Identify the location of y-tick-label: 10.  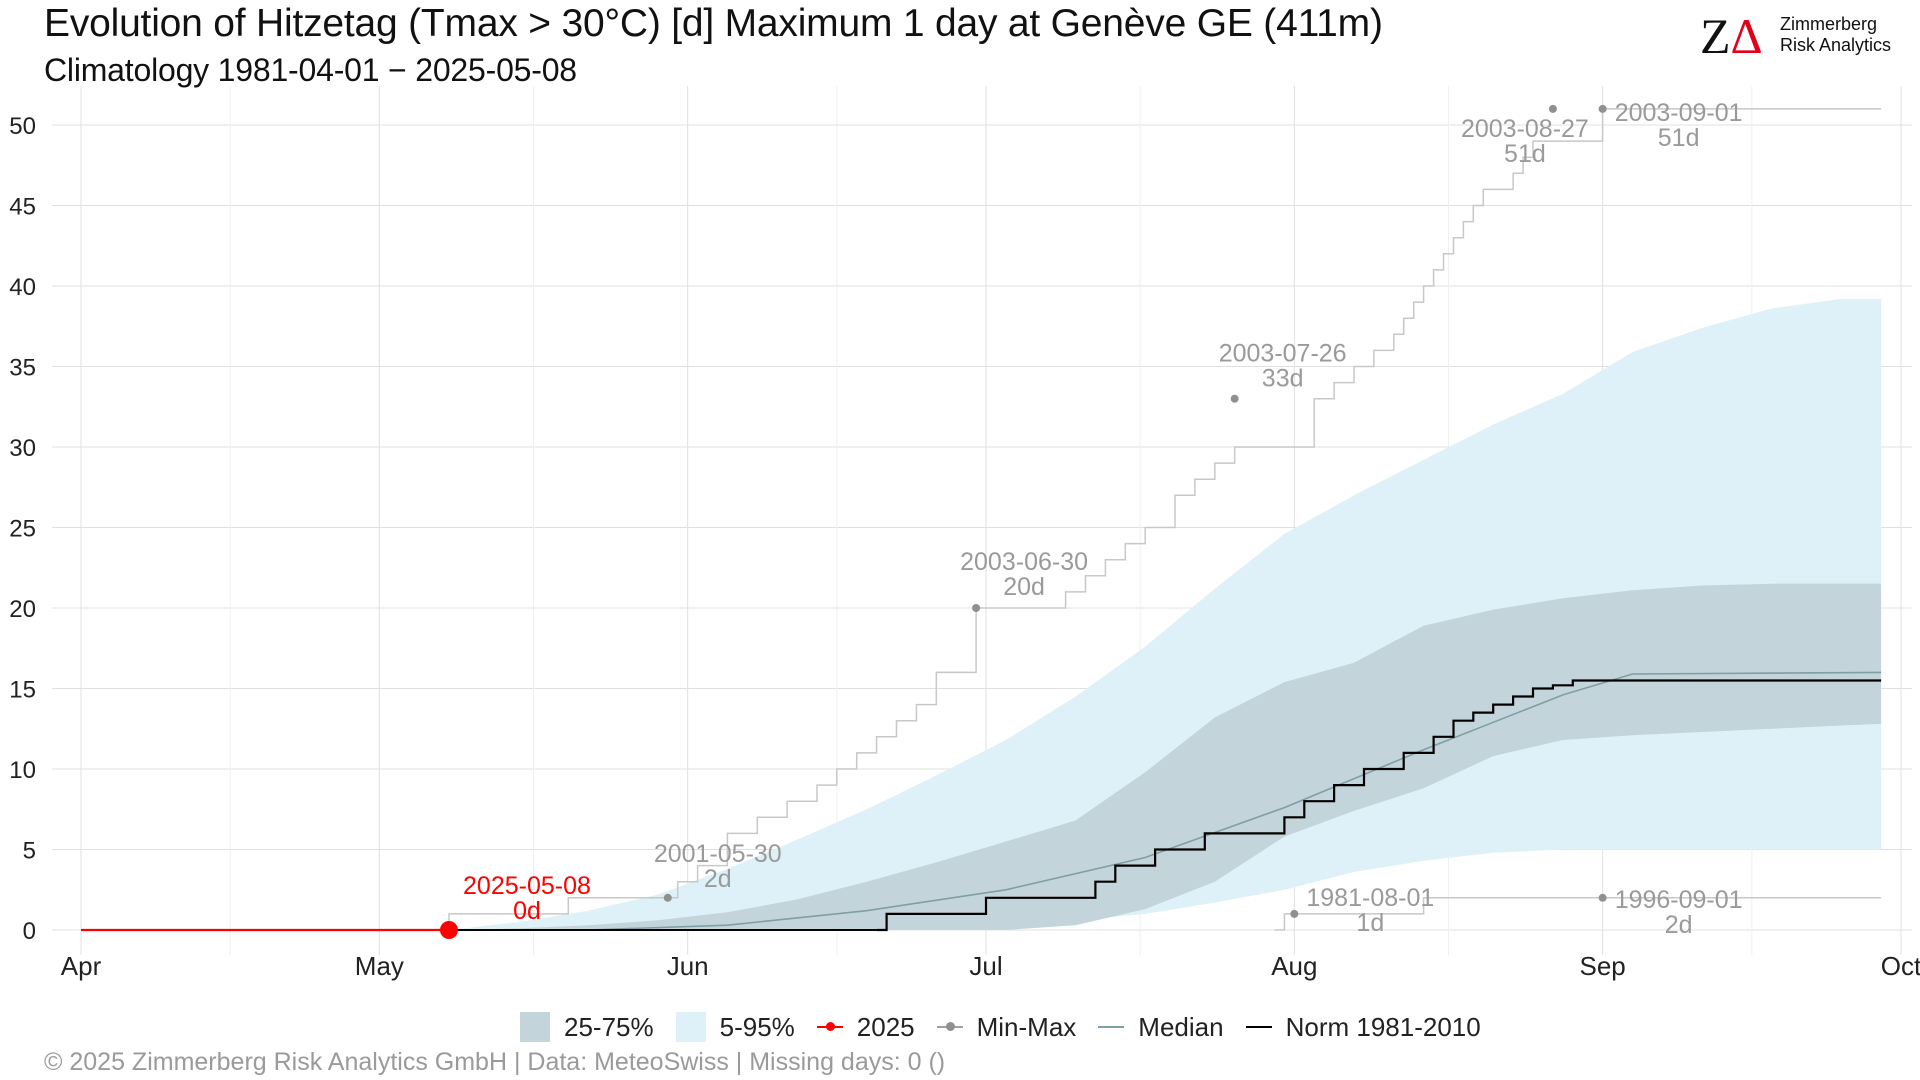
(22, 770).